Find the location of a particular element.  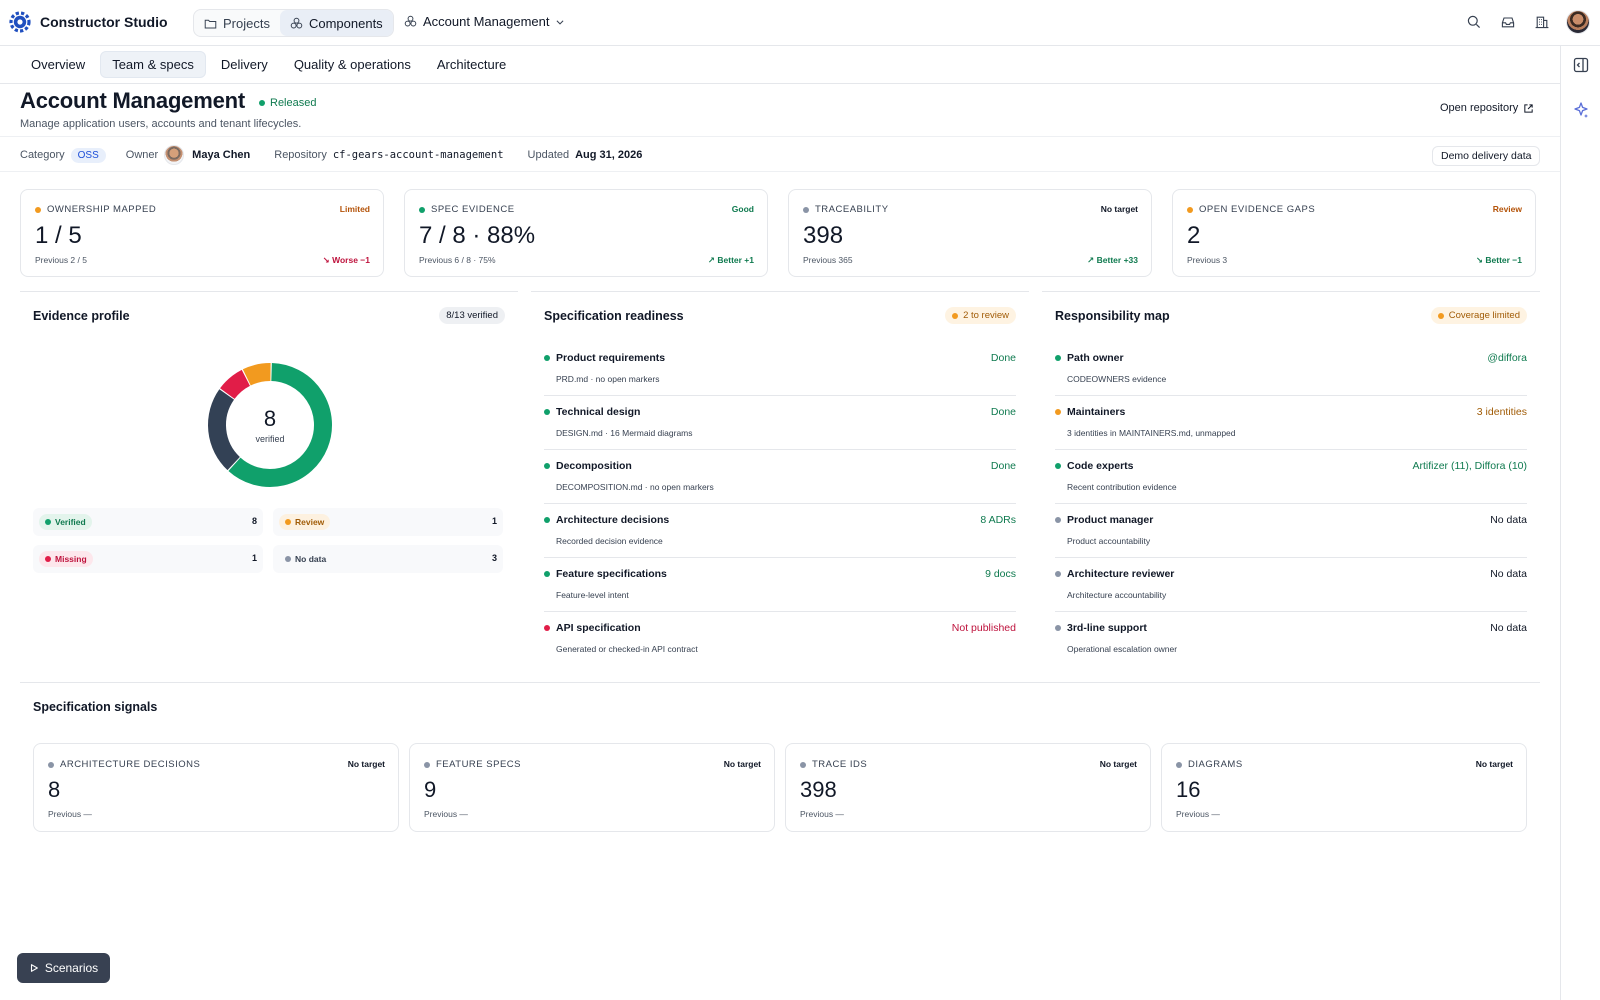

badge-label: 2 to review is located at coordinates (986, 315).